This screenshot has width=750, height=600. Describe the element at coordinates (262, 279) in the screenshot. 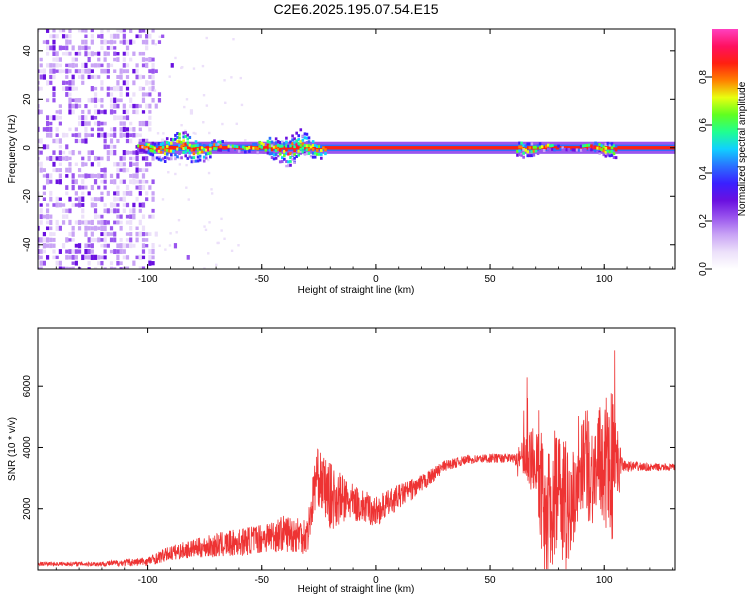

I see `x-tick-label: -50` at that location.